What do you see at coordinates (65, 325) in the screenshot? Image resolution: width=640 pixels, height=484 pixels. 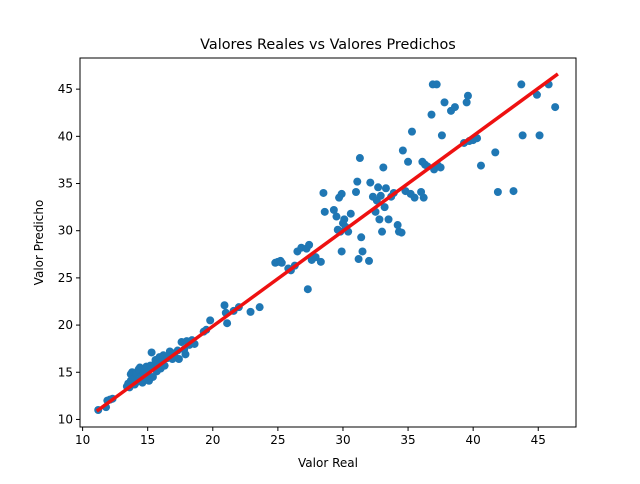 I see `y-tick-label-20: 20` at bounding box center [65, 325].